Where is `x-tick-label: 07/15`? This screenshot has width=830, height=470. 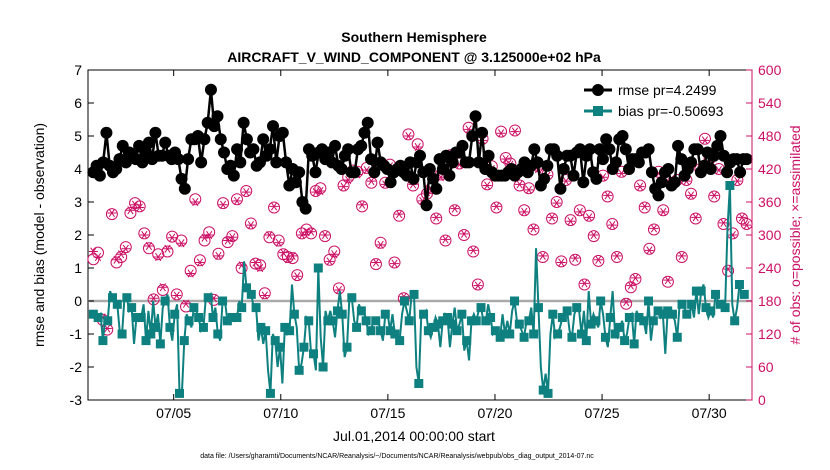 x-tick-label: 07/15 is located at coordinates (387, 413).